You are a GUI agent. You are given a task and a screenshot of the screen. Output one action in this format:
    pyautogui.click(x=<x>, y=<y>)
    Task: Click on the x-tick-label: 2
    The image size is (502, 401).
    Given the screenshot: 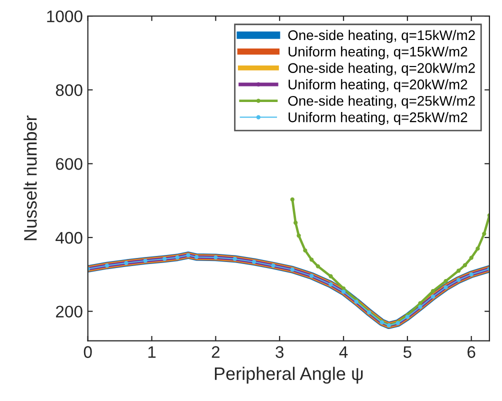 What is the action you would take?
    pyautogui.click(x=216, y=352)
    